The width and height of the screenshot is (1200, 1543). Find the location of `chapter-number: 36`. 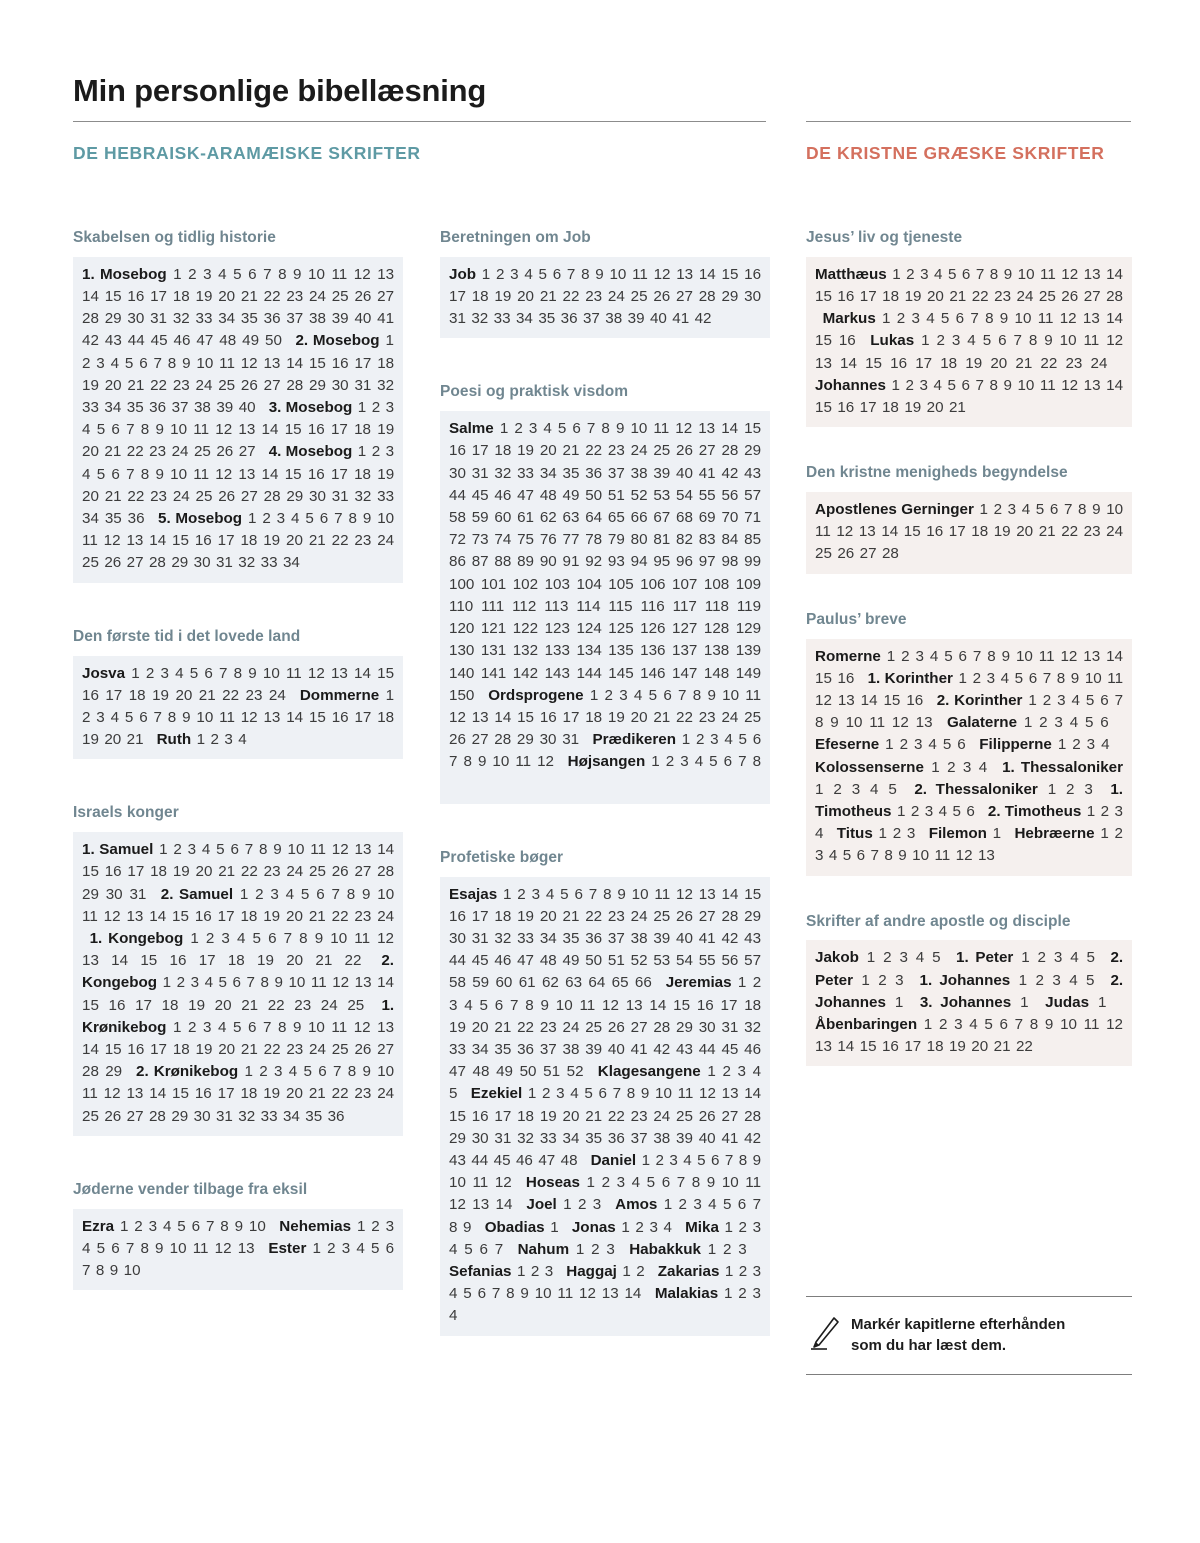

chapter-number: 36 is located at coordinates (136, 519).